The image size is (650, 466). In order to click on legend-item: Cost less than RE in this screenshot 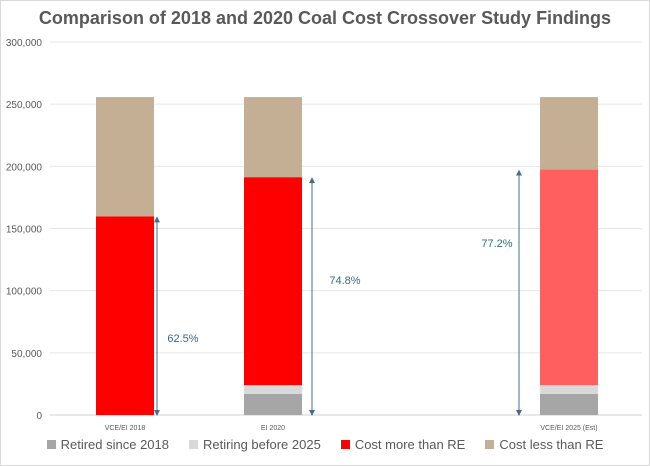, I will do `click(544, 444)`.